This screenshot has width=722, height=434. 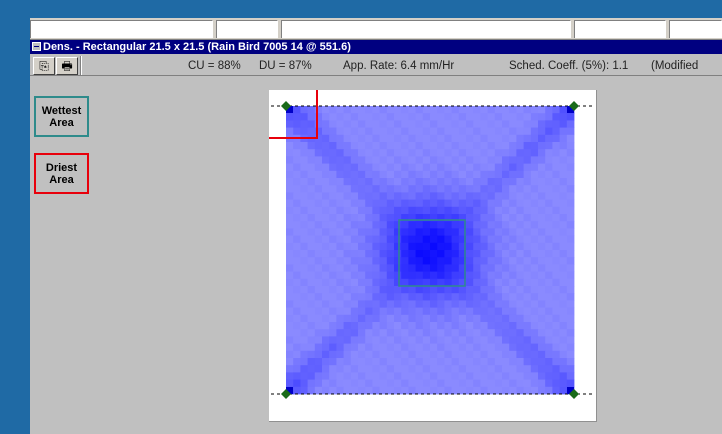 I want to click on copy-button: ⎘, so click(x=44, y=66).